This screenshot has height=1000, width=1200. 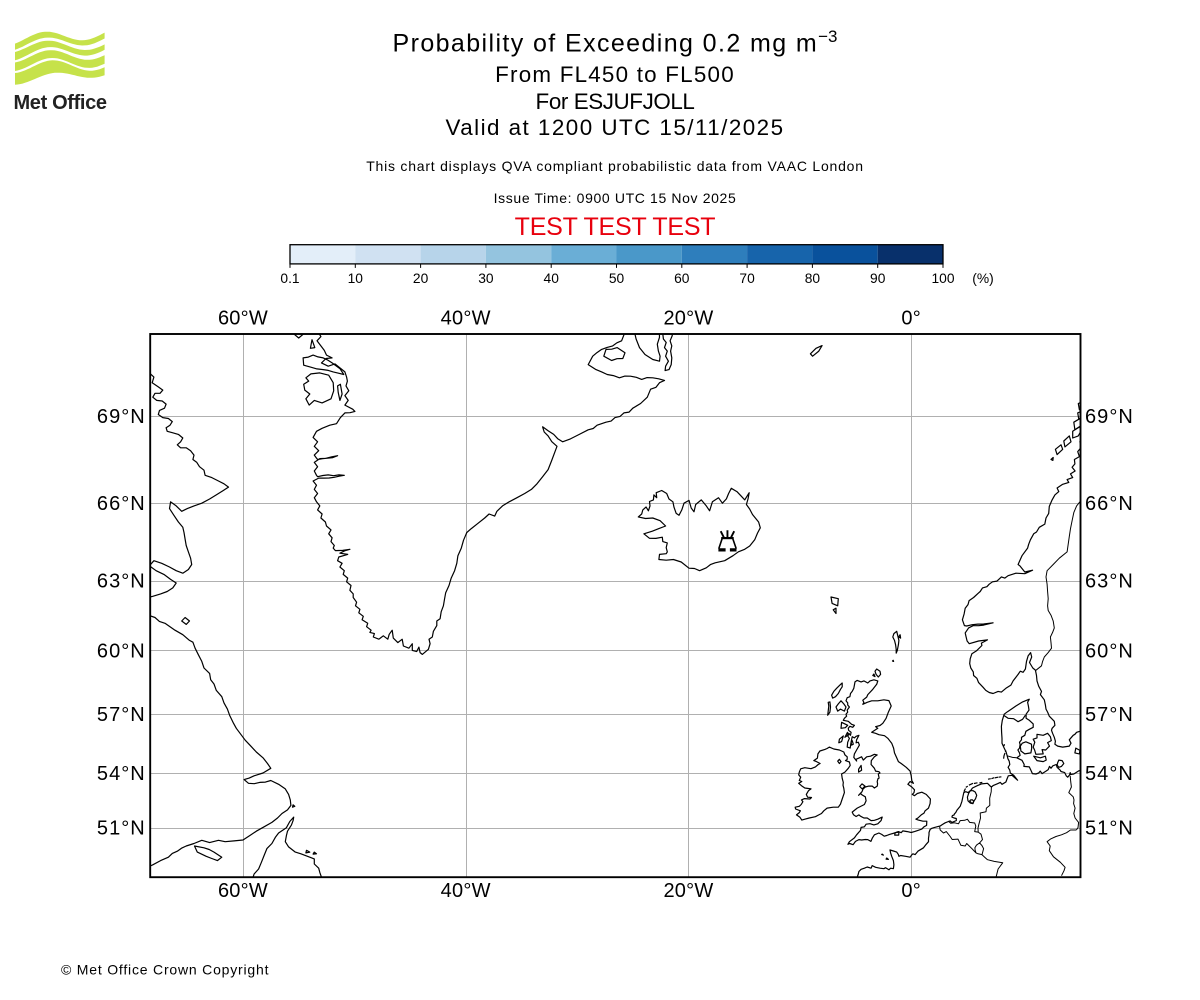 I want to click on svg-text: 90, so click(x=878, y=278).